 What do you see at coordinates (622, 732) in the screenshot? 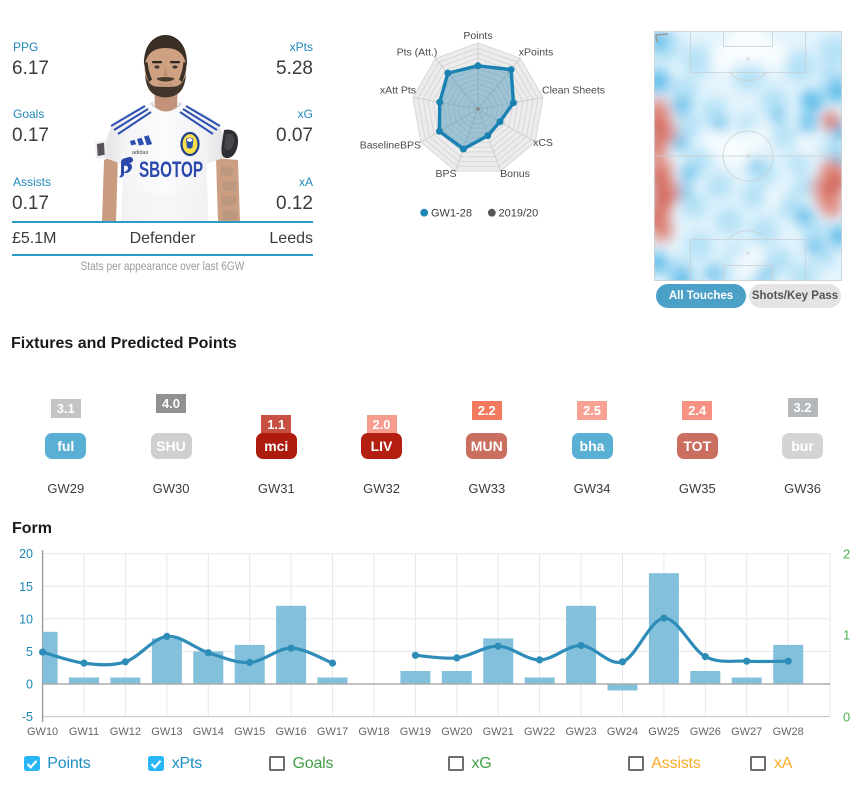
I see `svg-text: GW24` at bounding box center [622, 732].